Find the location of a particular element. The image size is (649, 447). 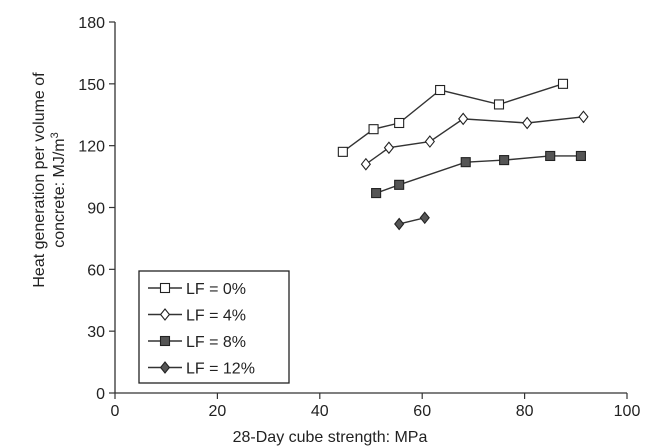

legend-label: LF = 4% is located at coordinates (216, 316).